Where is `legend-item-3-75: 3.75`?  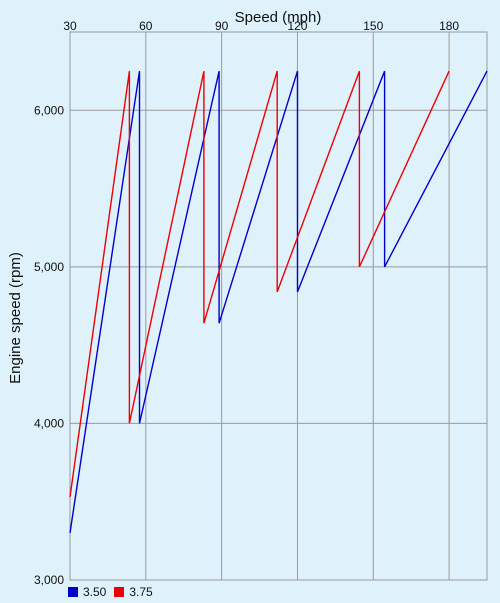 legend-item-3-75: 3.75 is located at coordinates (133, 592).